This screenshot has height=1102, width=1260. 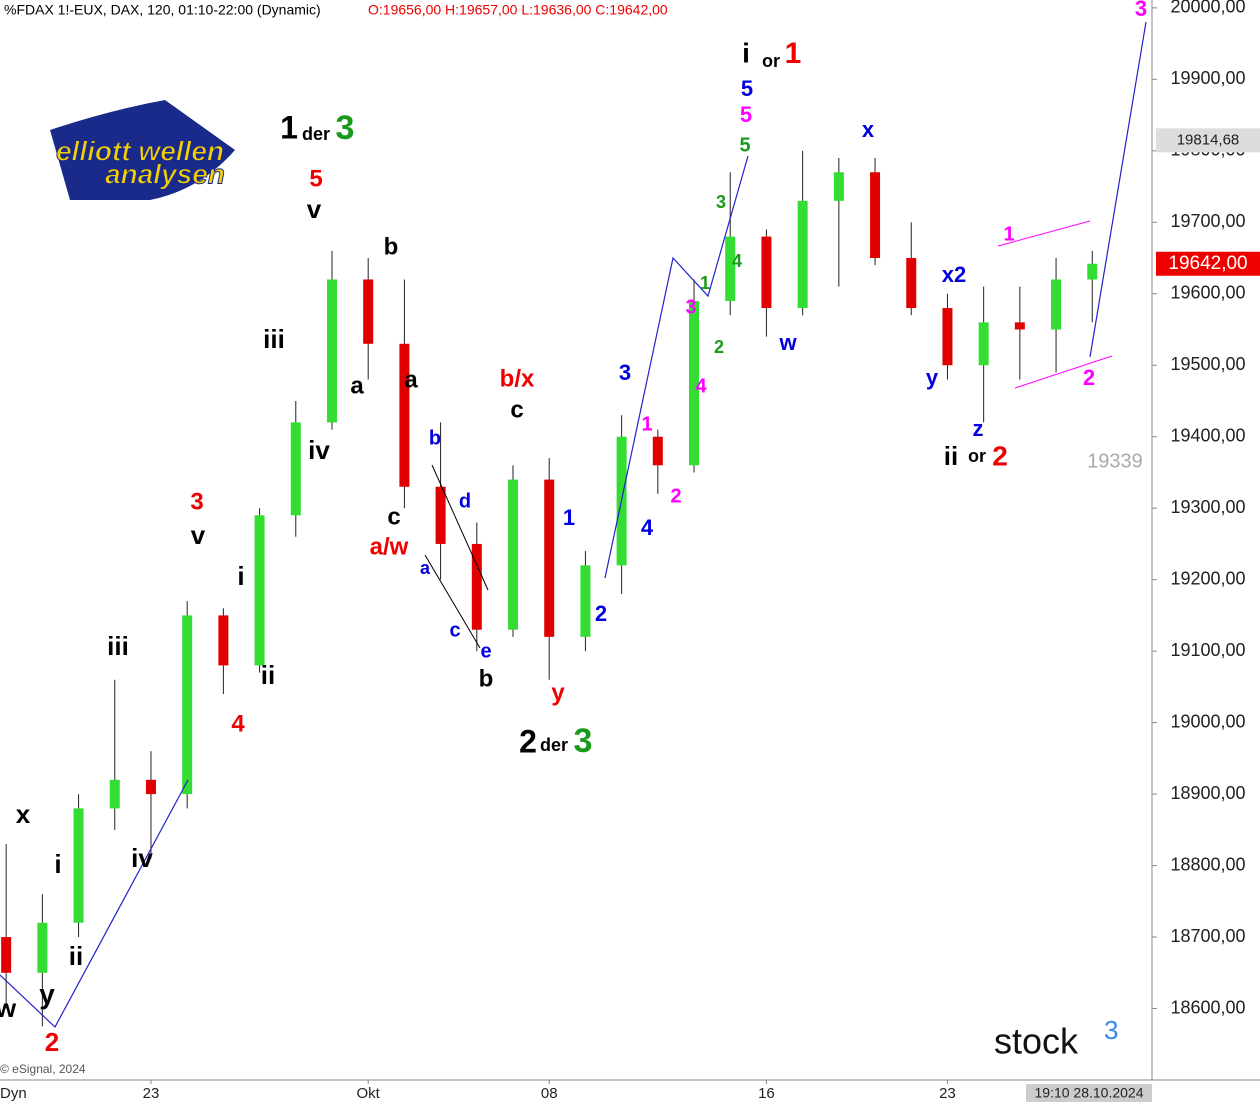 I want to click on y-tick-label: 19300,00, so click(x=1207, y=507).